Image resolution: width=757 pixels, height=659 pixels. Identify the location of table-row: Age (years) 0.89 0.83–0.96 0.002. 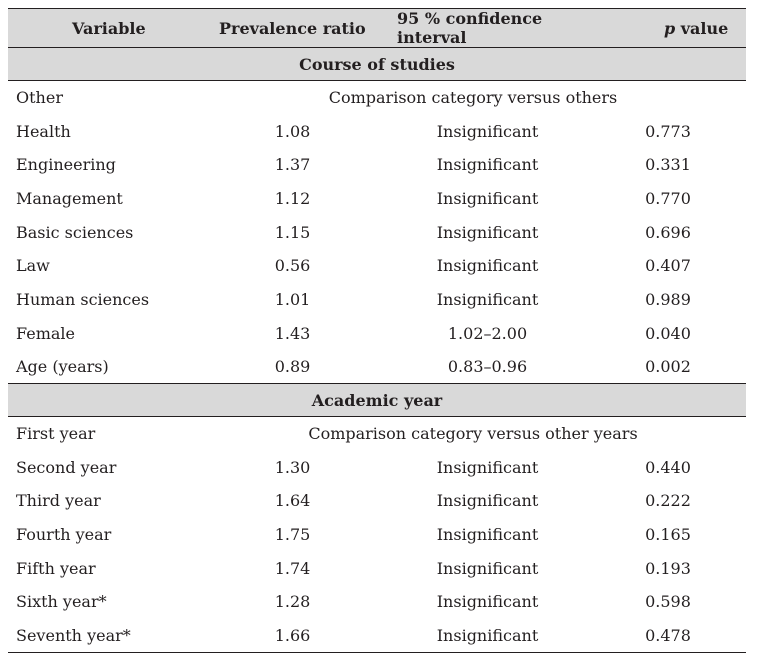
(377, 367).